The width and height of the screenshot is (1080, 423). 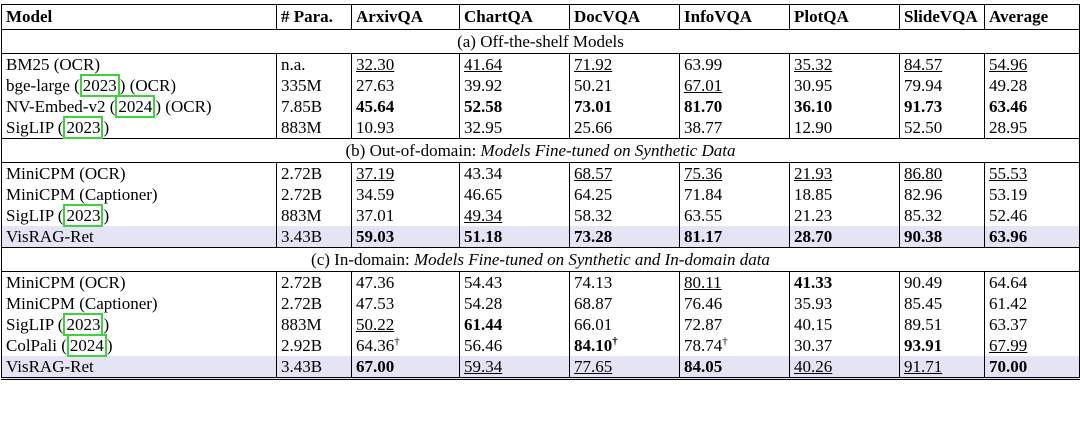 I want to click on score-cell: 61.42, so click(x=1032, y=303).